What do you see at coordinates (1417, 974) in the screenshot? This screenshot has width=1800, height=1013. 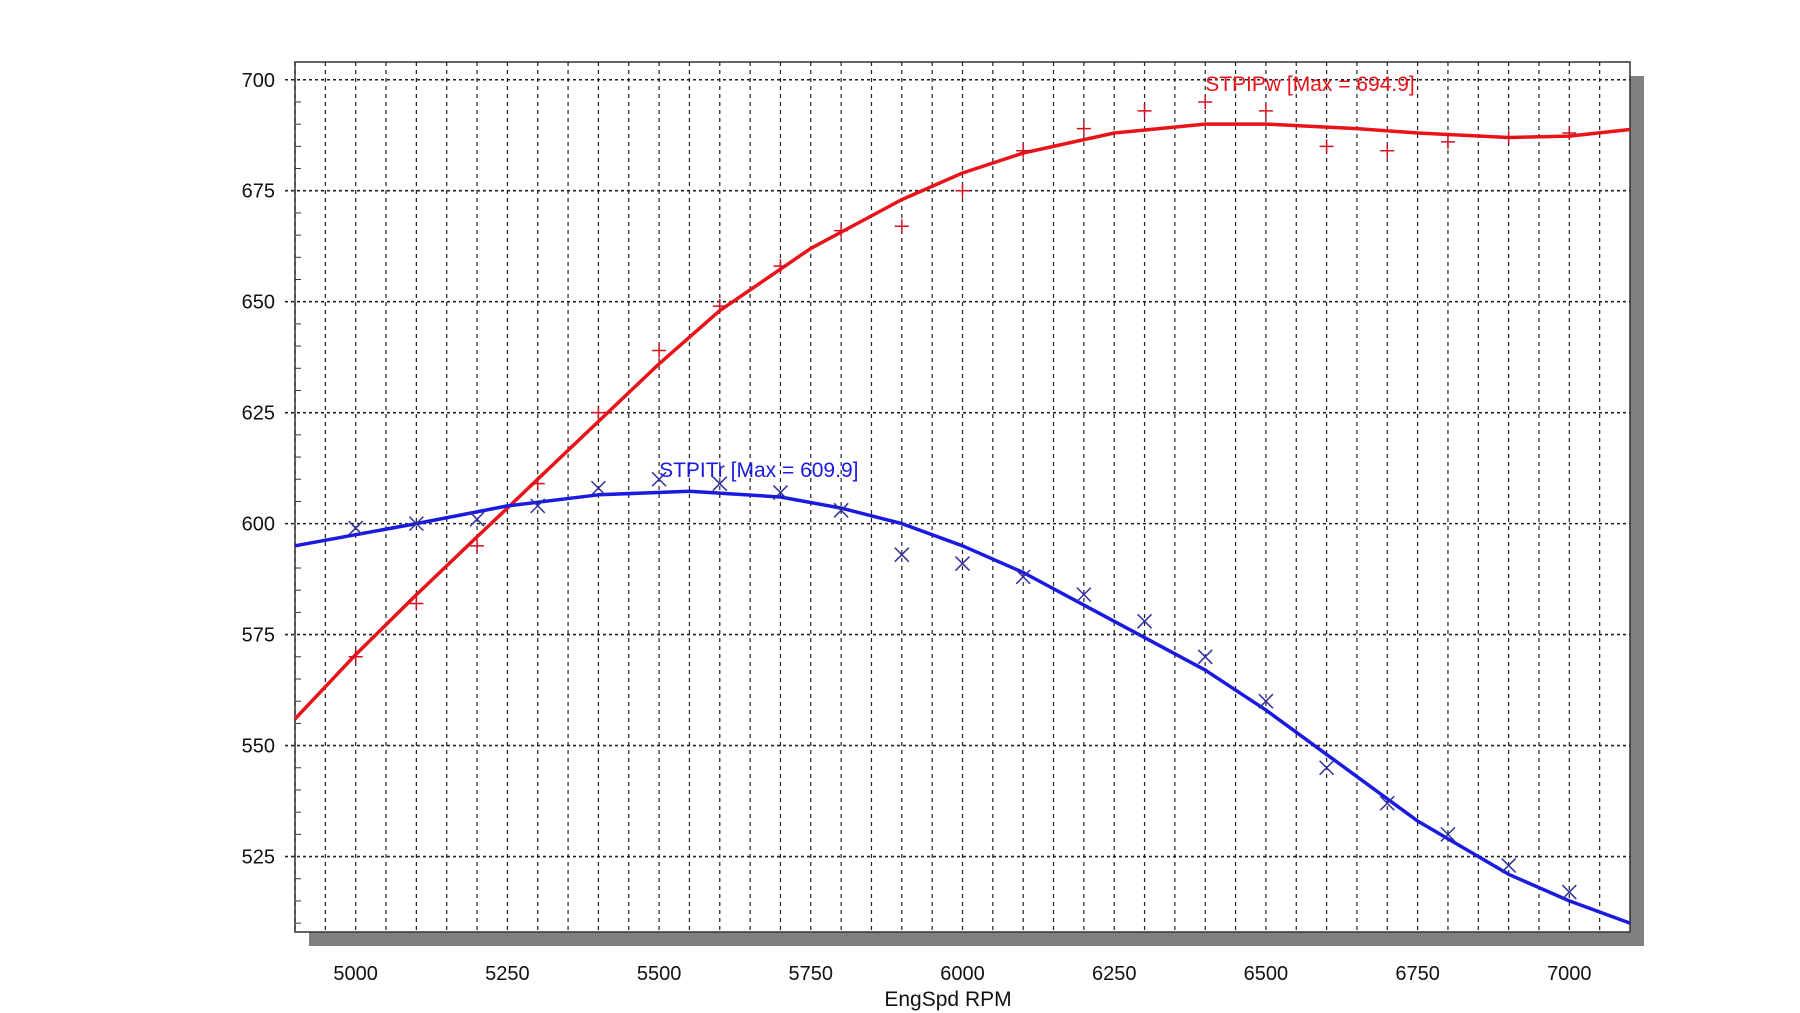 I see `x-tick-label: 6750` at bounding box center [1417, 974].